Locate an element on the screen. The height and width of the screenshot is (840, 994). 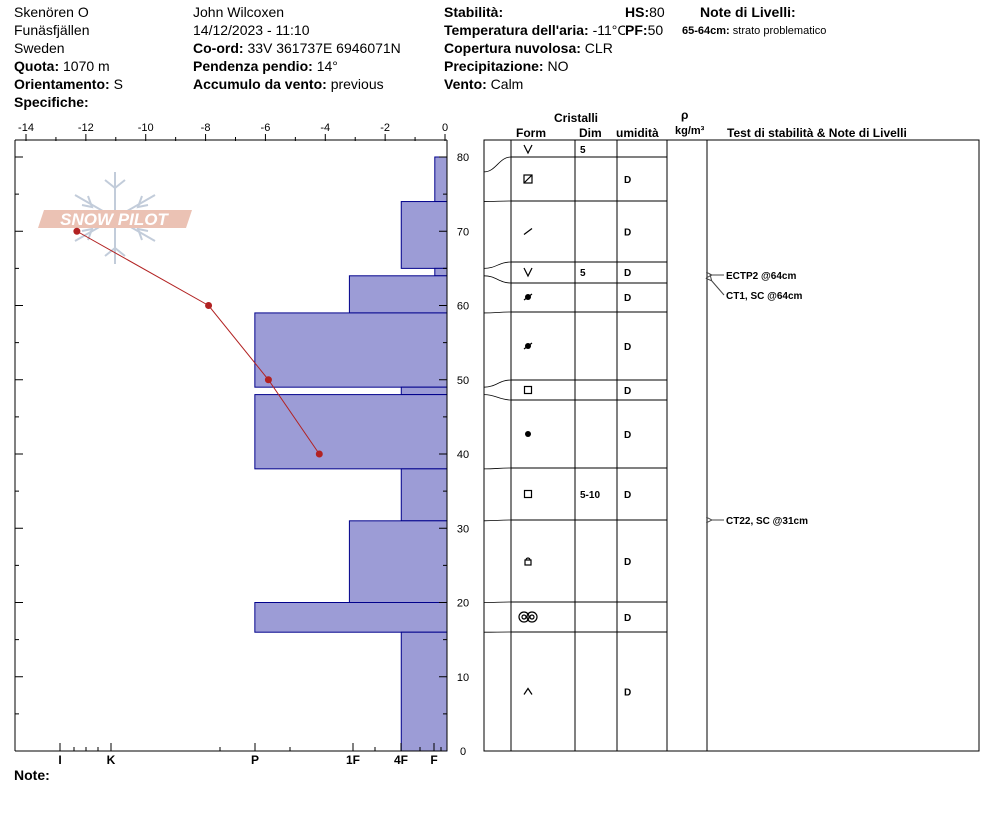
slope-label: Pendenza pendio: is located at coordinates (253, 66).